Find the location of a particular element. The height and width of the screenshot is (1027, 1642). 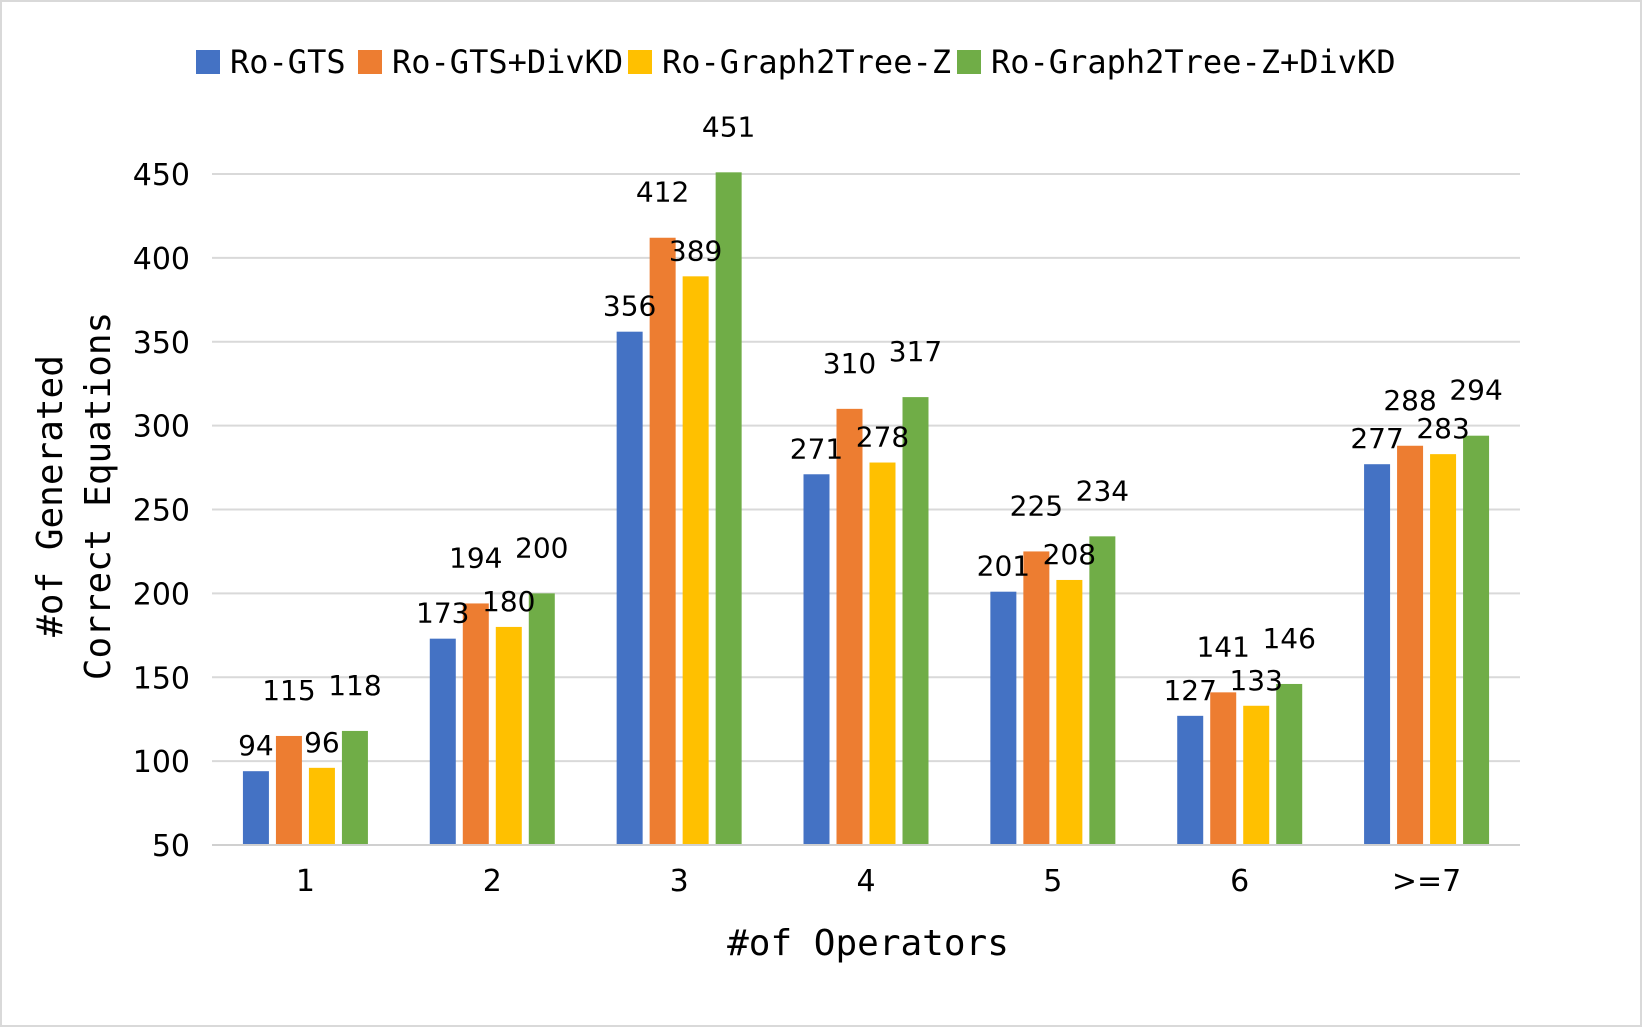

y-tick-label: 400 is located at coordinates (161, 259).